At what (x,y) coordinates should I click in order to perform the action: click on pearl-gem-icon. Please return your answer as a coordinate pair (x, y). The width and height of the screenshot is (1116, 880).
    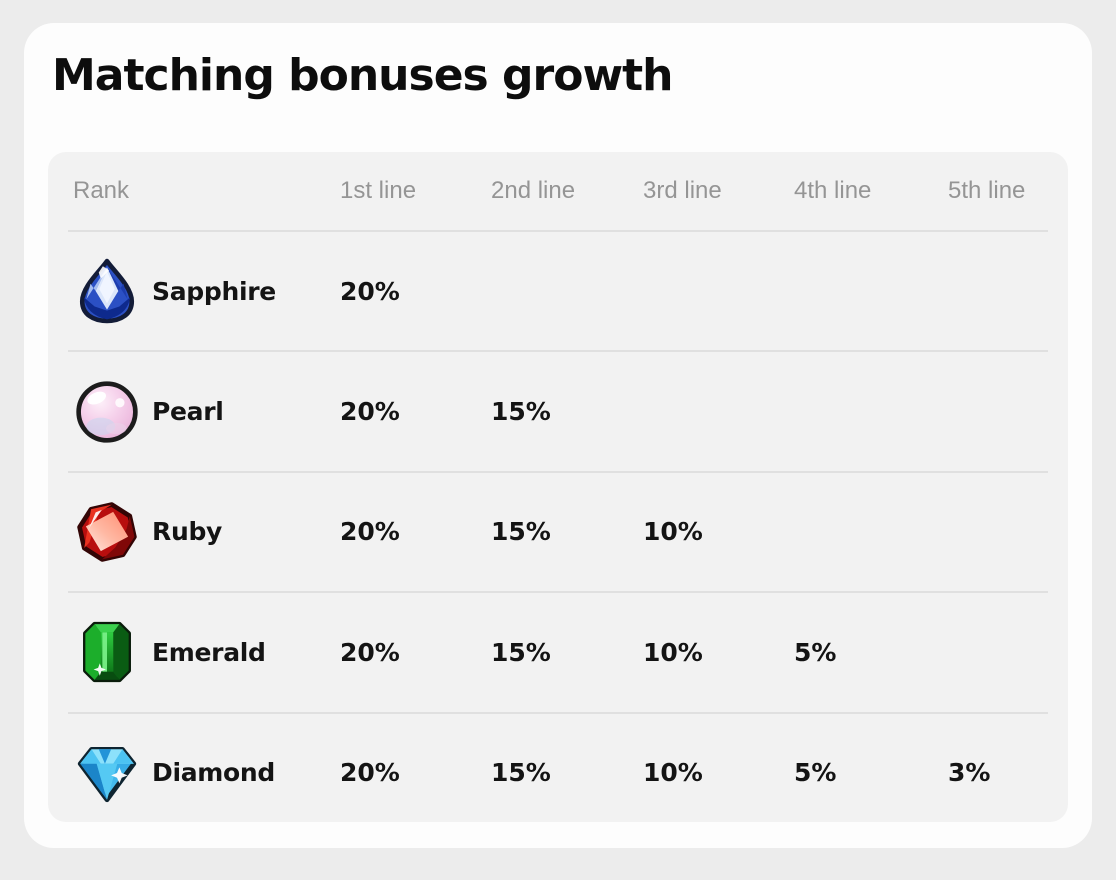
    Looking at the image, I should click on (107, 412).